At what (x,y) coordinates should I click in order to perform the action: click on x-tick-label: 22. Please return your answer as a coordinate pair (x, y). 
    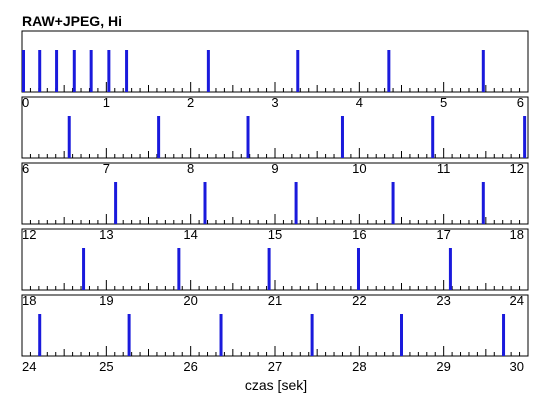
    Looking at the image, I should click on (359, 300).